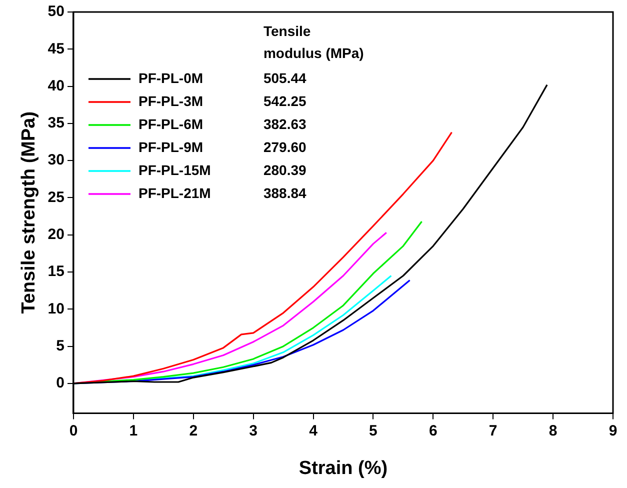 The width and height of the screenshot is (627, 488). Describe the element at coordinates (56, 271) in the screenshot. I see `y-tick-label: 15` at that location.